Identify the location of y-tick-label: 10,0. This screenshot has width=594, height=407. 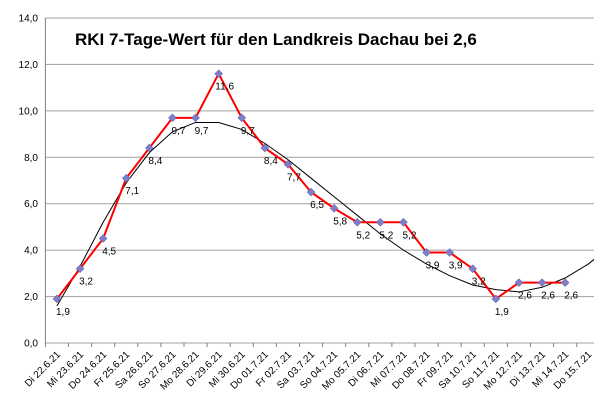
(29, 111).